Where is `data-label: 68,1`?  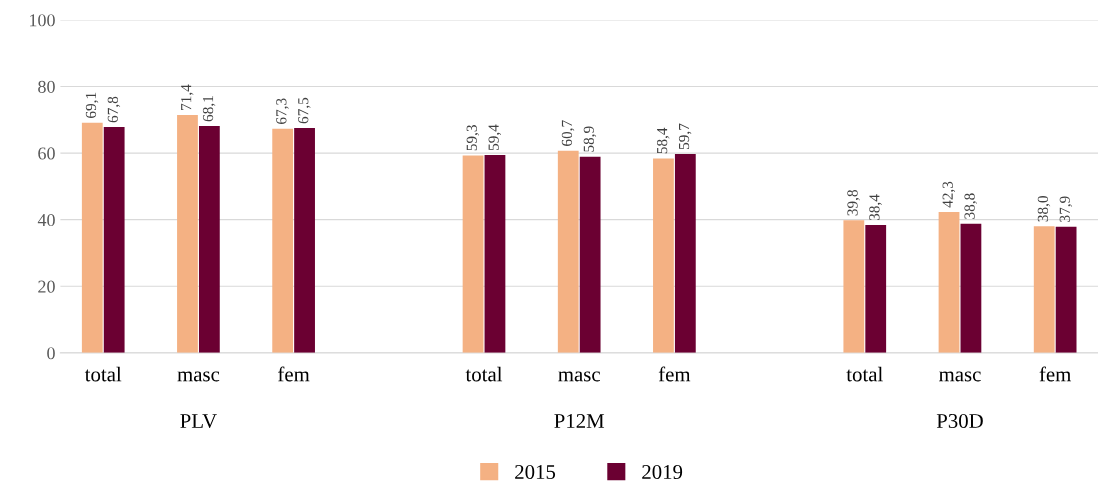 data-label: 68,1 is located at coordinates (209, 109).